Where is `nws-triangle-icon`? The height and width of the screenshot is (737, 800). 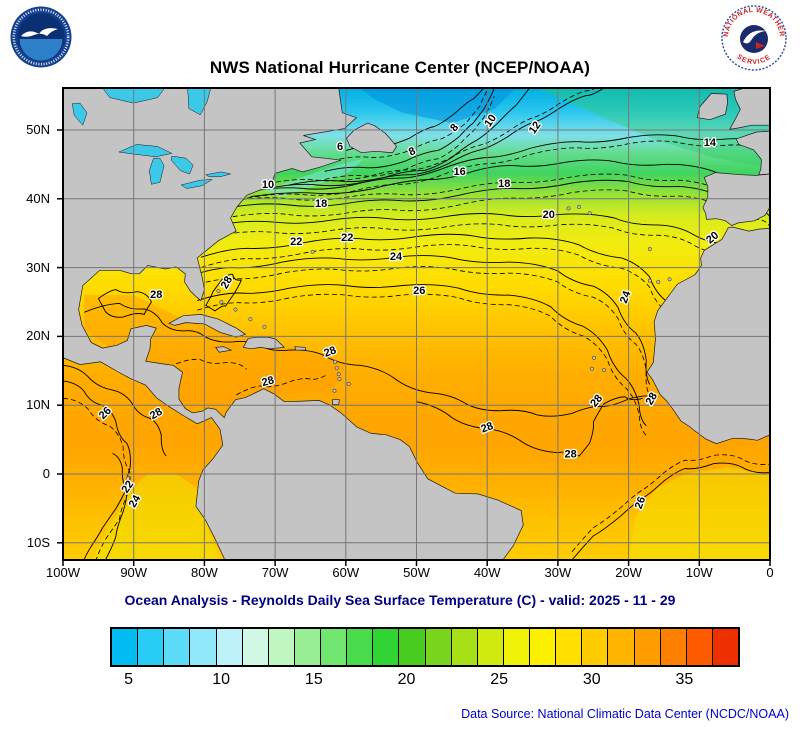
nws-triangle-icon is located at coordinates (760, 45).